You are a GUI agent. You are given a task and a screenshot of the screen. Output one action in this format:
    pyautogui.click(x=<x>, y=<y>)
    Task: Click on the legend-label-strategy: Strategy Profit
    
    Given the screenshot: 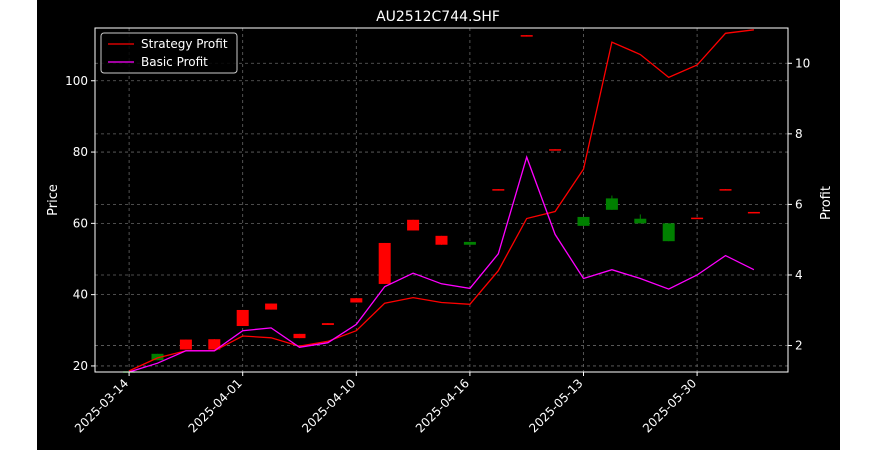 What is the action you would take?
    pyautogui.click(x=184, y=44)
    